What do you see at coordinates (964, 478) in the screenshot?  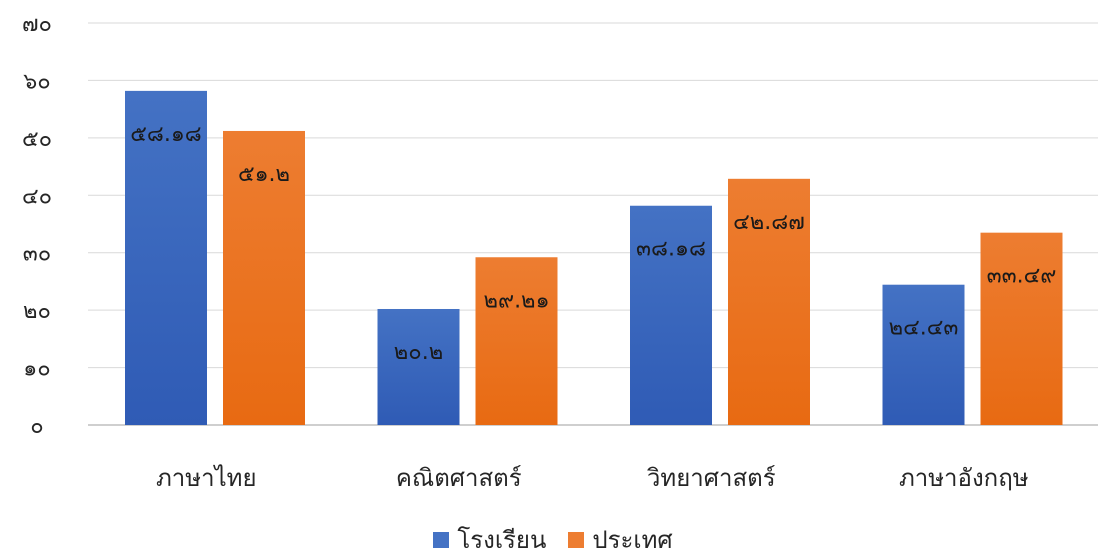 I see `x-category-label: ภาษาอังกฤษ` at bounding box center [964, 478].